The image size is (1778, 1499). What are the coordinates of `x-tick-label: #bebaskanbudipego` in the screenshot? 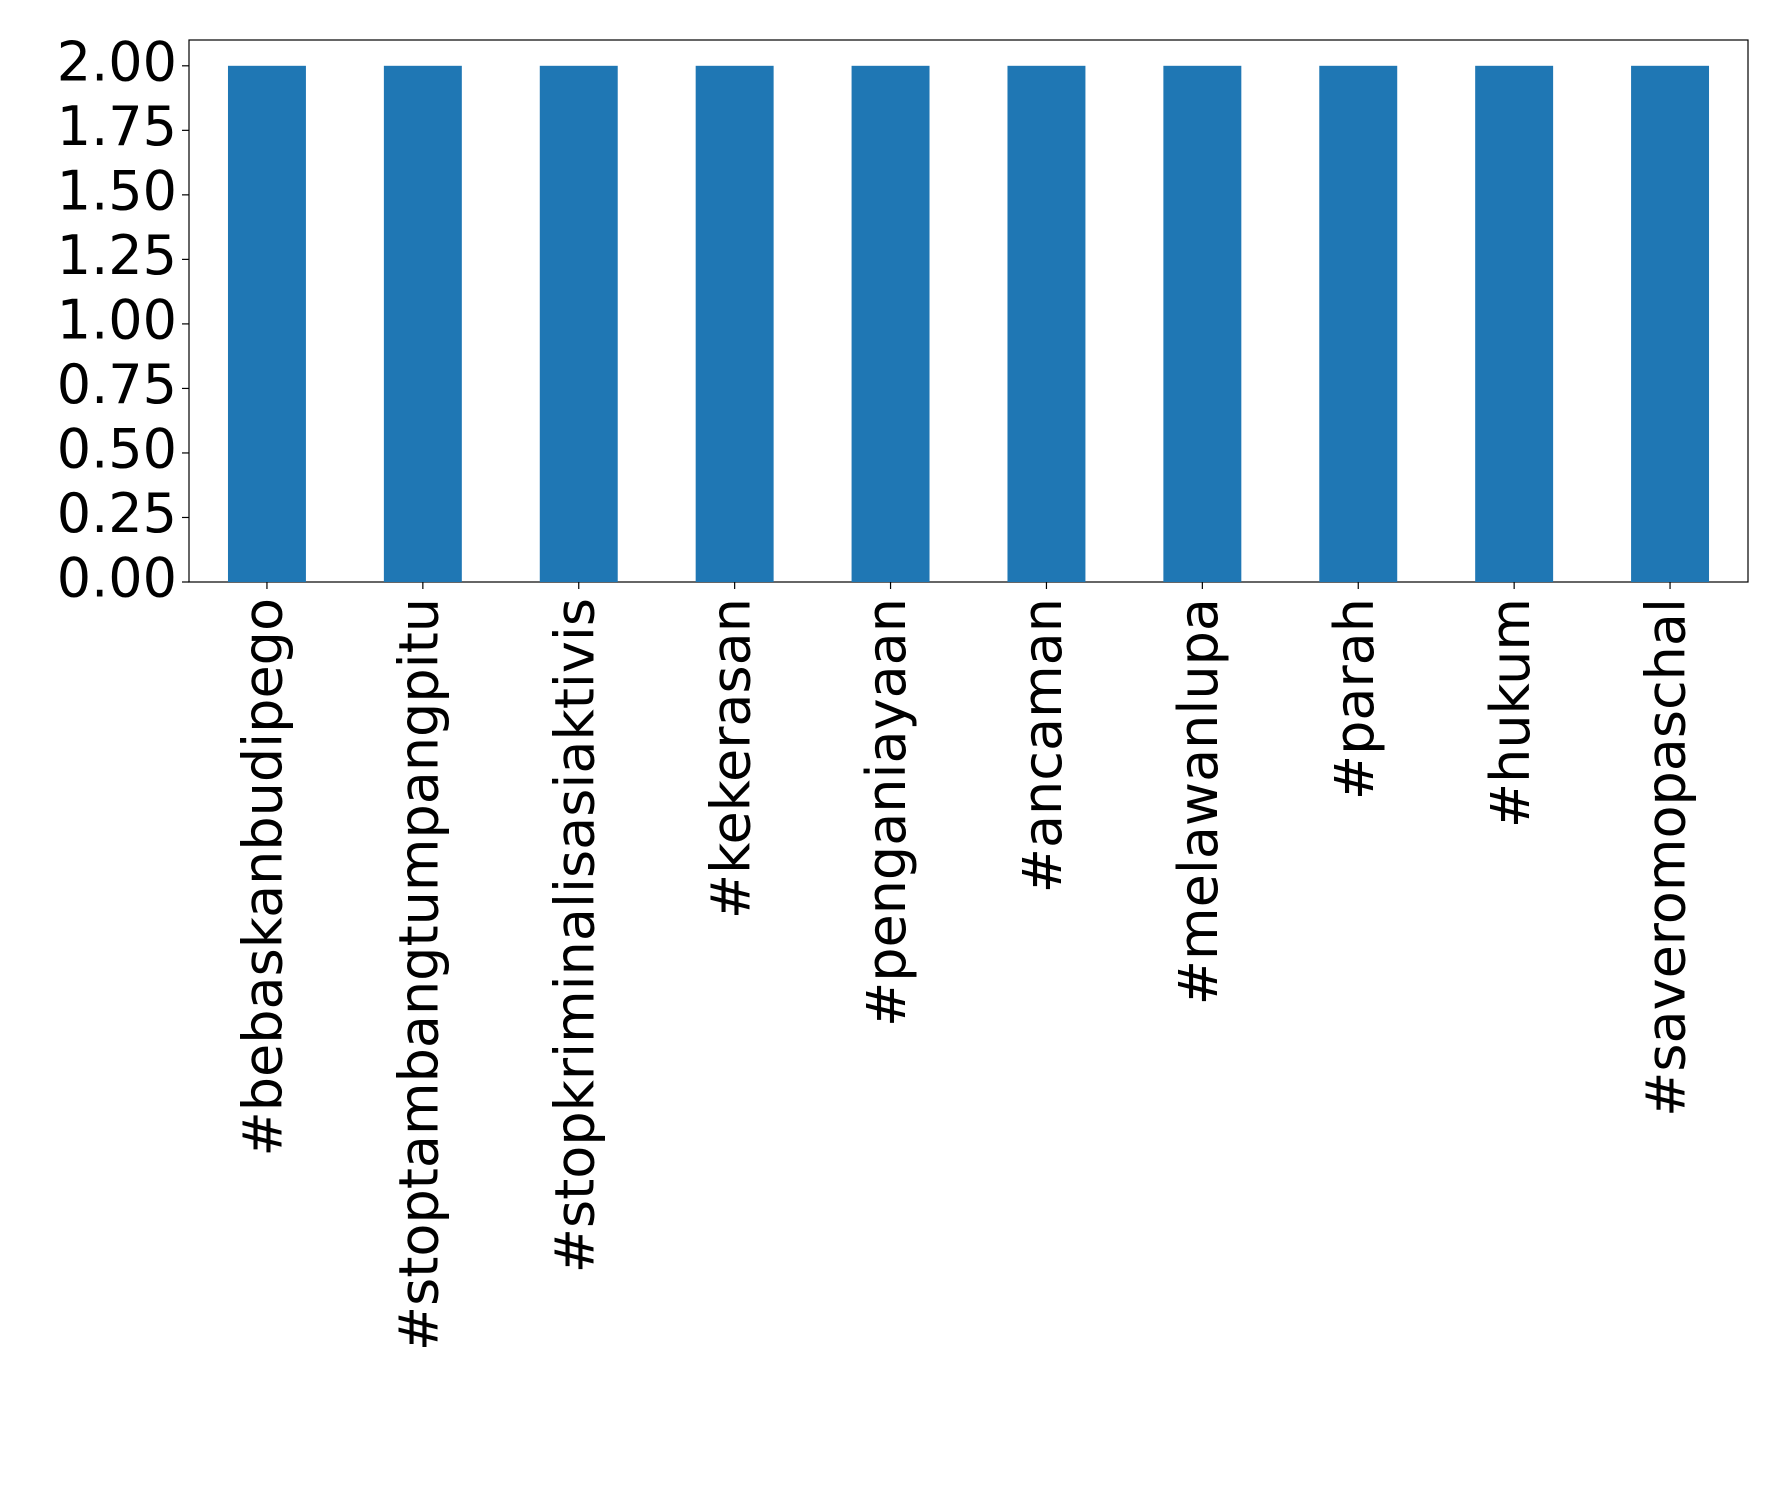 It's located at (263, 877).